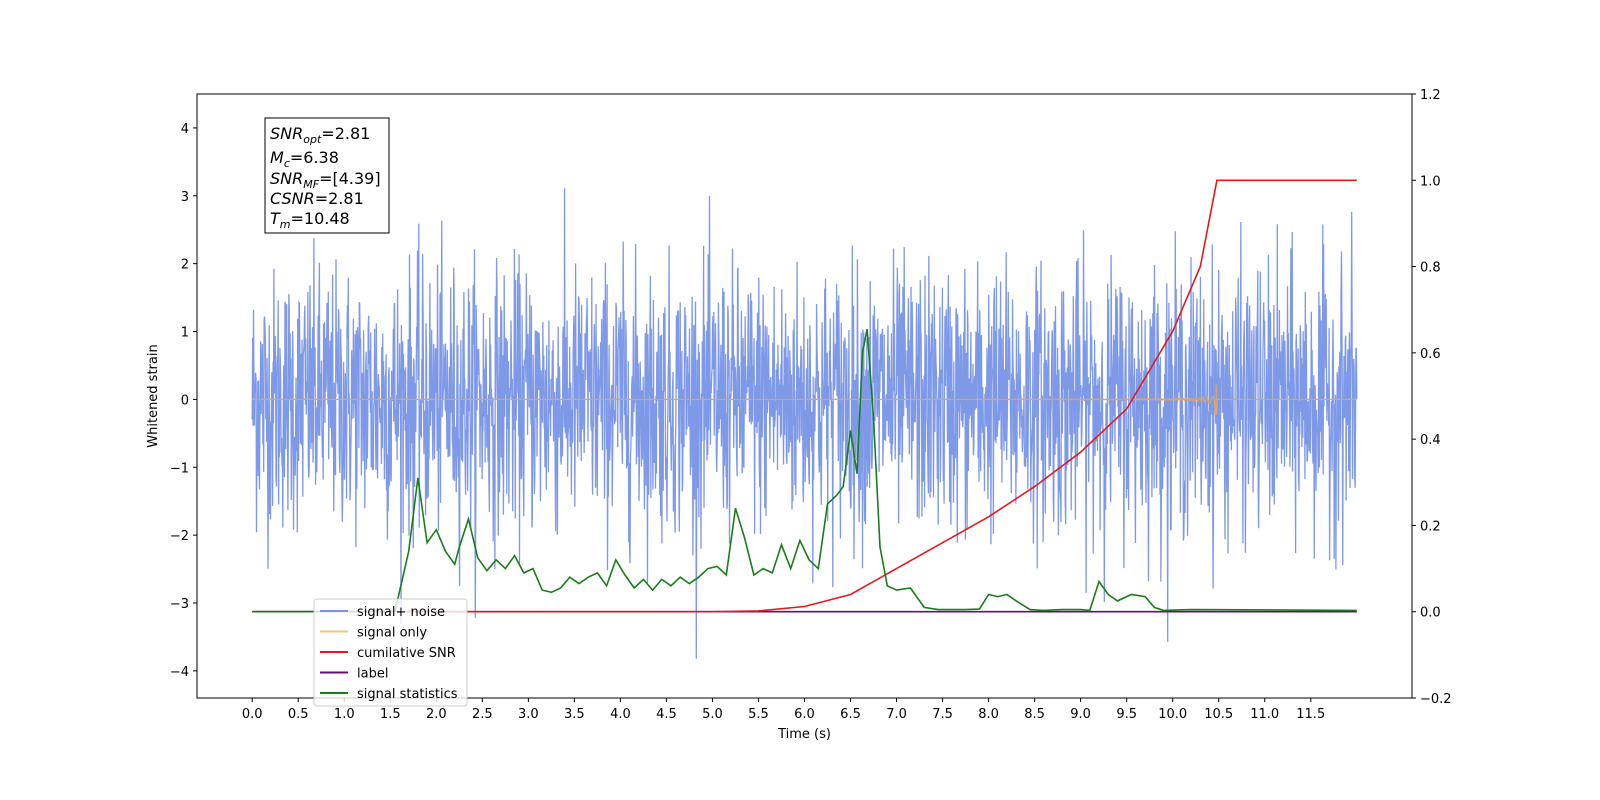 The height and width of the screenshot is (800, 1600). What do you see at coordinates (153, 395) in the screenshot?
I see `y-axis-left-label: Whitened strain` at bounding box center [153, 395].